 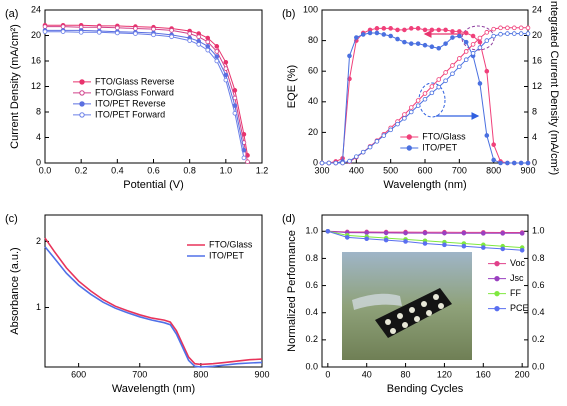 What do you see at coordinates (522, 374) in the screenshot?
I see `x-tick-label: 200` at bounding box center [522, 374].